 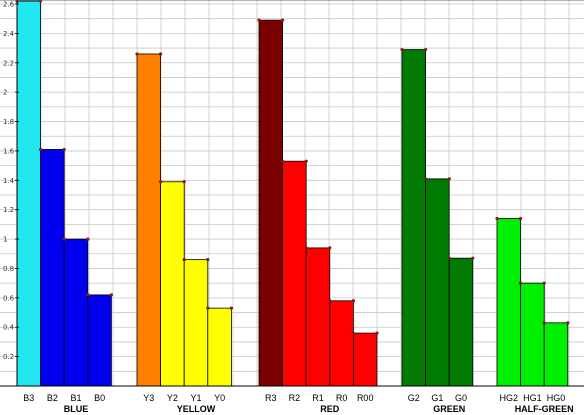 What do you see at coordinates (52, 268) in the screenshot?
I see `bar-b2` at bounding box center [52, 268].